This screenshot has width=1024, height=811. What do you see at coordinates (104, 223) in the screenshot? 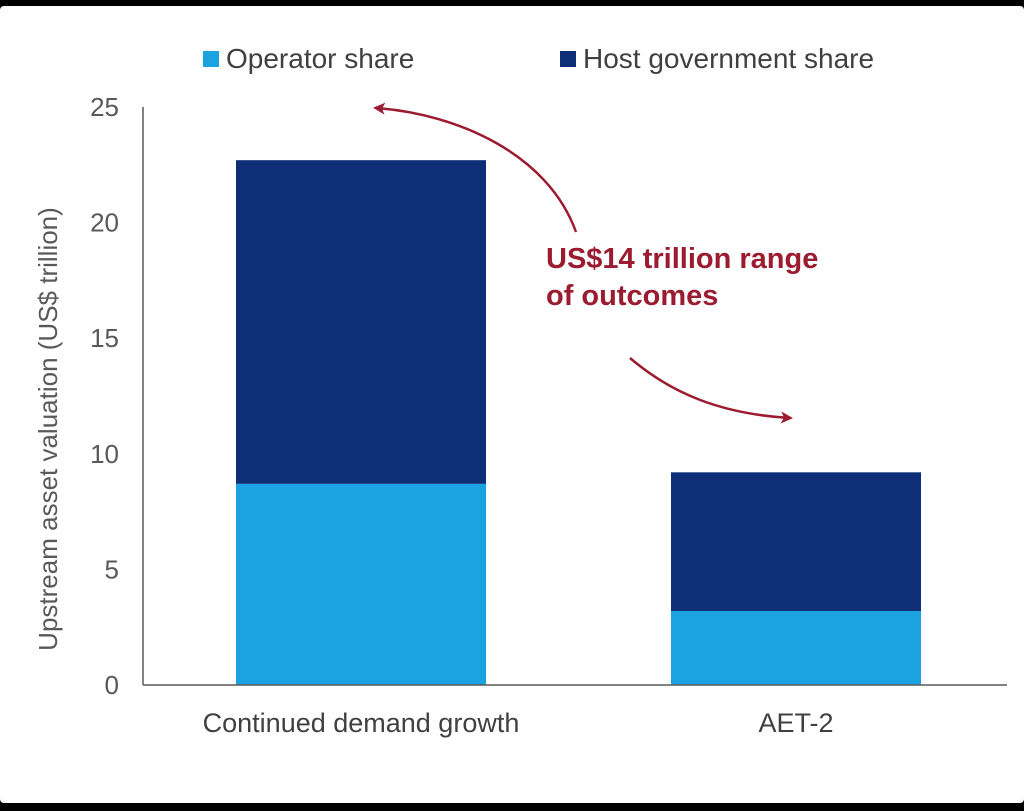
I see `y-tick-label: 20` at bounding box center [104, 223].